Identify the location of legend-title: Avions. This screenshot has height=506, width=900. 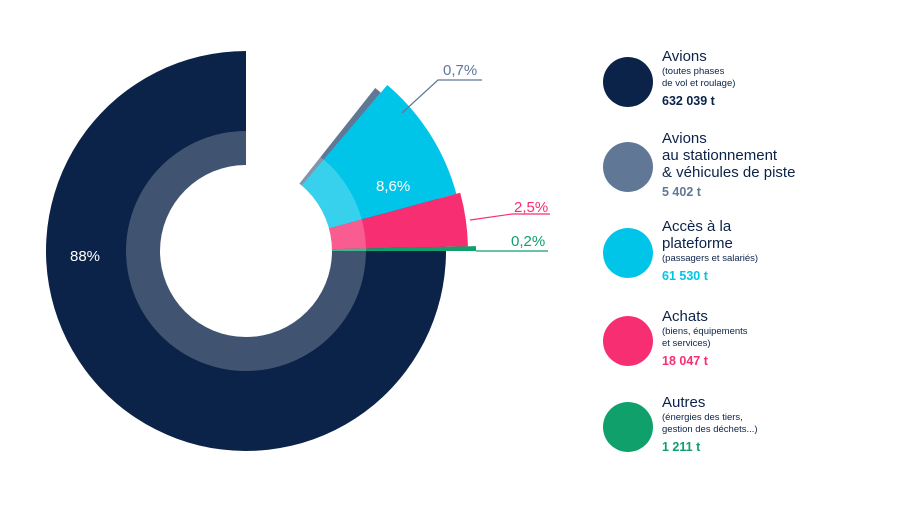
(684, 56).